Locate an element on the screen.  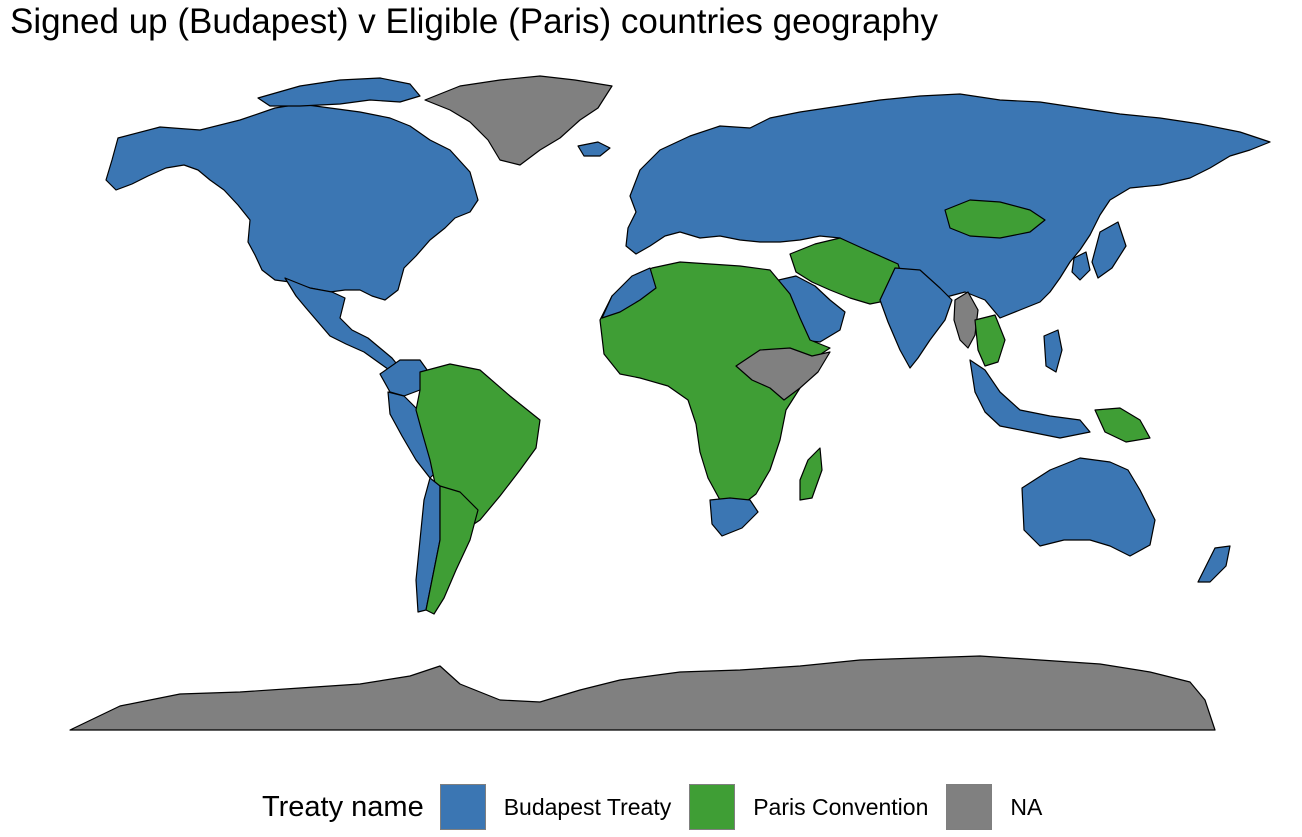
legend-label-na: NA is located at coordinates (1026, 806).